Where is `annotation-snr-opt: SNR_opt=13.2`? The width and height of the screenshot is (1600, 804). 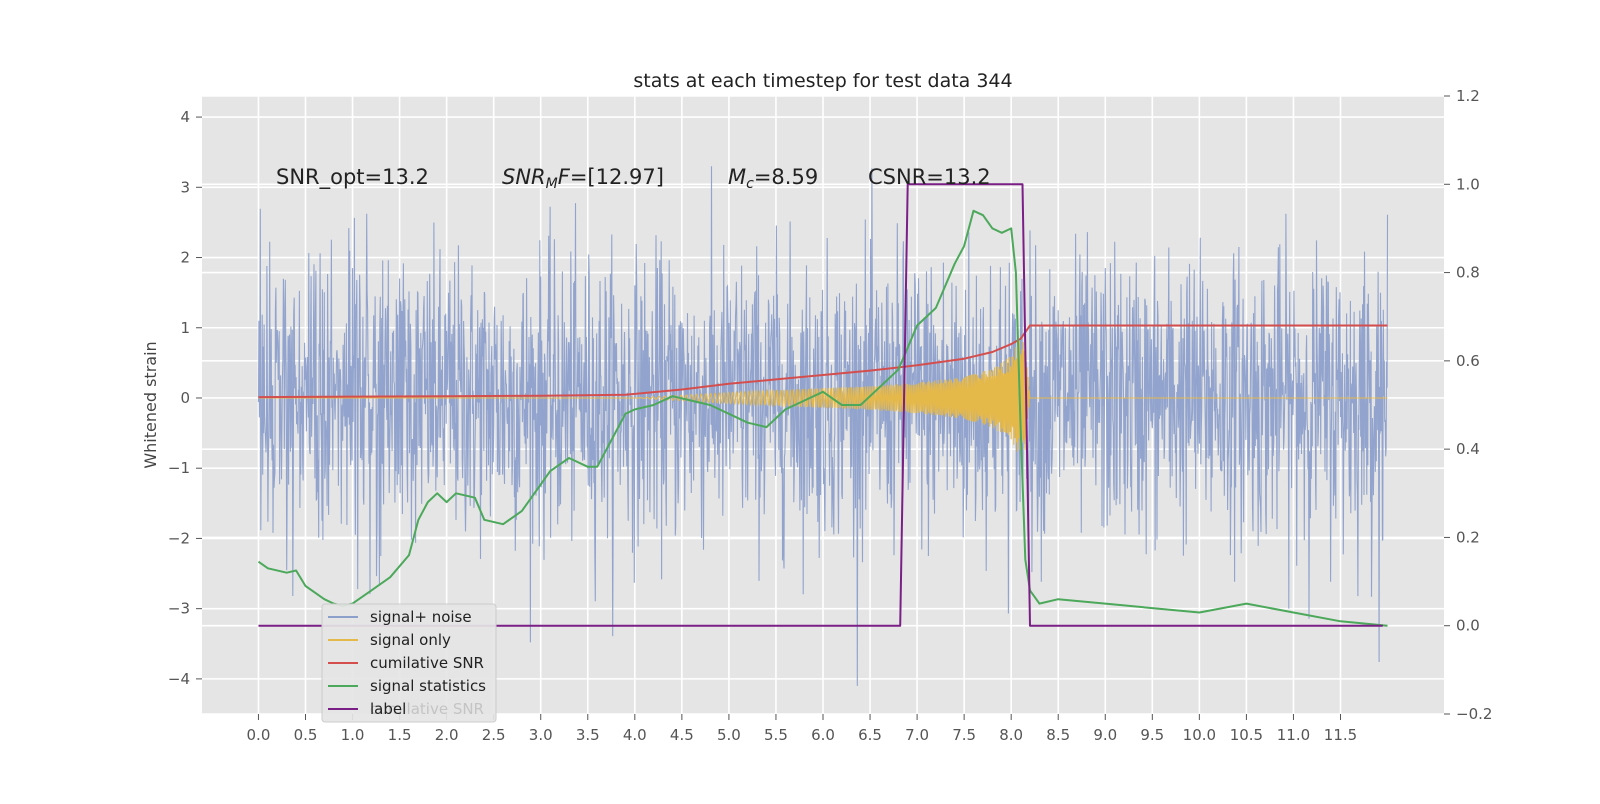 annotation-snr-opt: SNR_opt=13.2 is located at coordinates (352, 177).